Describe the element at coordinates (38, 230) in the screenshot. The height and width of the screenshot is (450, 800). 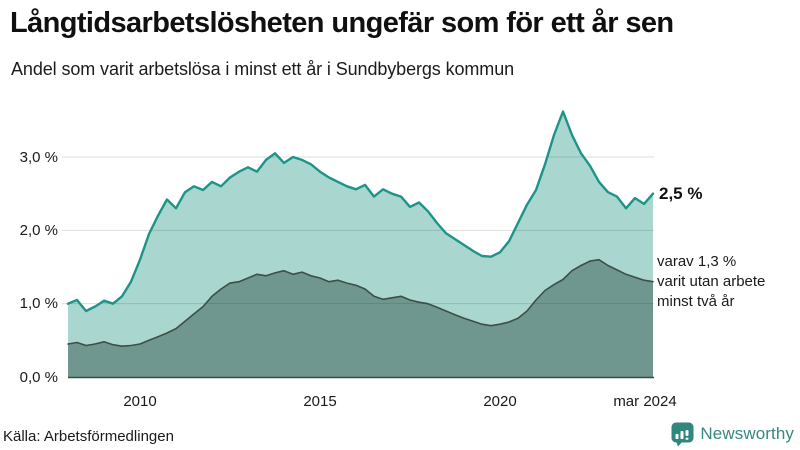
I see `ytick-label-2: 2,0 %` at that location.